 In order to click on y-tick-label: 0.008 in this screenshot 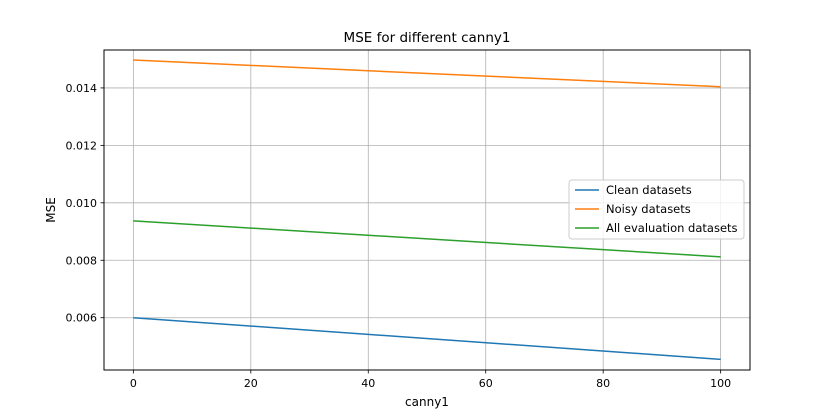, I will do `click(82, 260)`.